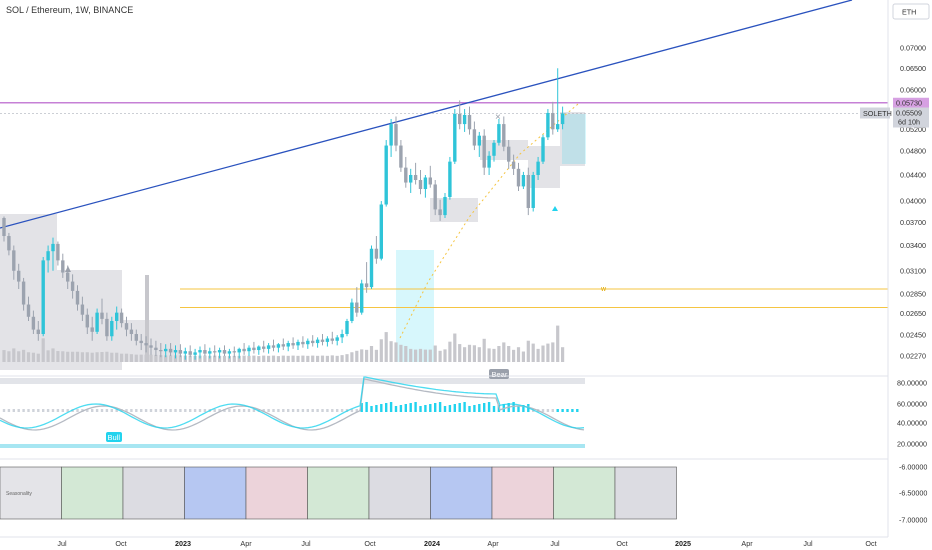 Image resolution: width=932 pixels, height=550 pixels. What do you see at coordinates (500, 374) in the screenshot?
I see `bear-label: Bear` at bounding box center [500, 374].